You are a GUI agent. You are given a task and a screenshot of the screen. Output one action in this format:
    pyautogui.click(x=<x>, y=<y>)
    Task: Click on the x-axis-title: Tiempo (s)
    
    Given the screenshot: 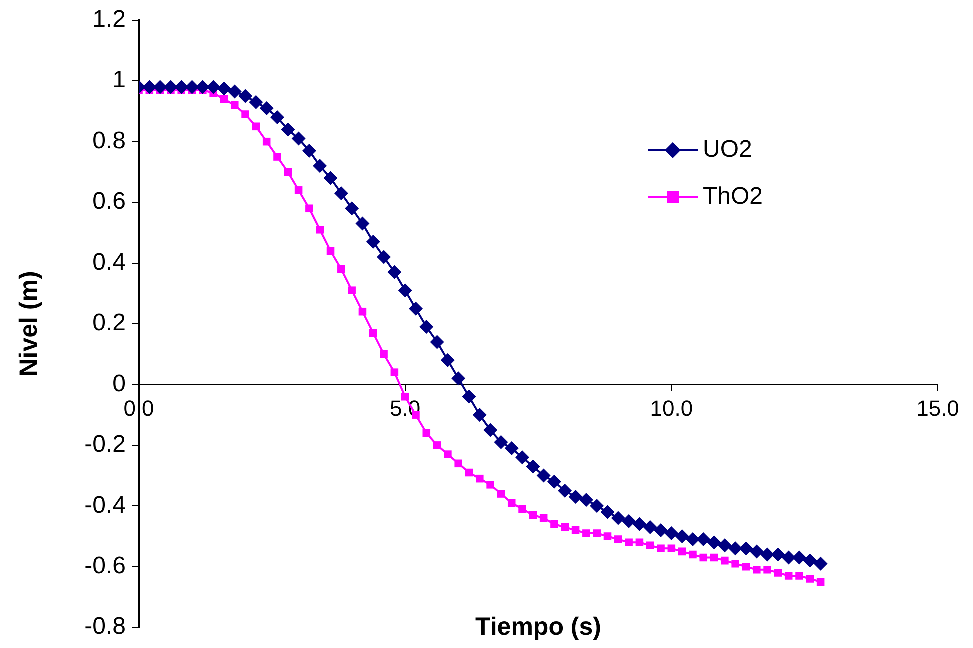 What is the action you would take?
    pyautogui.click(x=539, y=626)
    